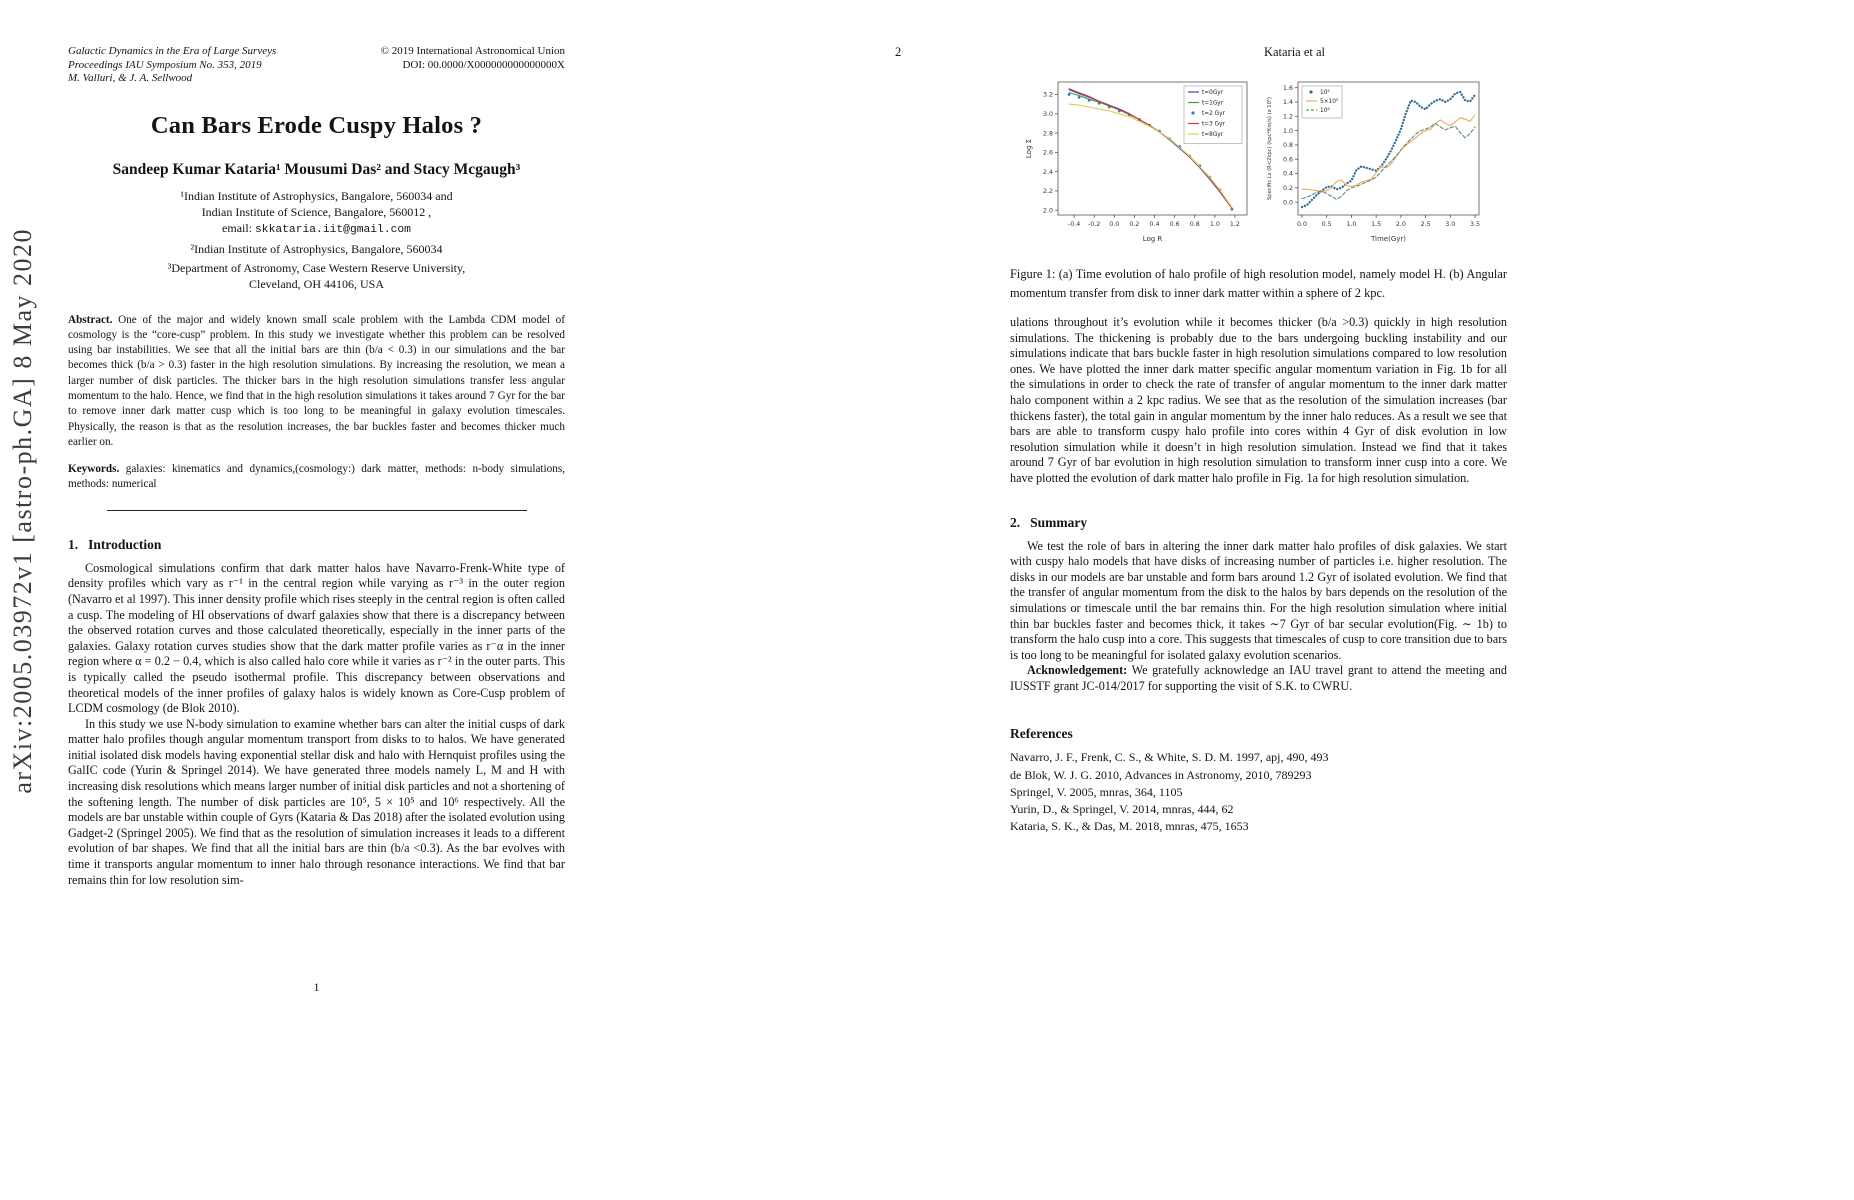 The image size is (1854, 1200). What do you see at coordinates (1213, 93) in the screenshot?
I see `svg-text: t=0Gyr` at bounding box center [1213, 93].